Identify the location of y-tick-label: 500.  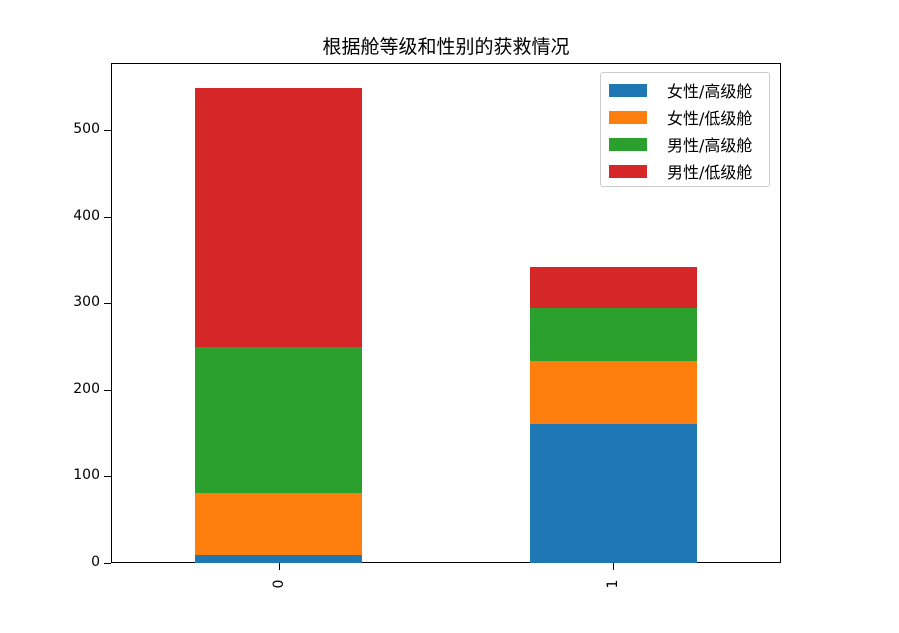
(86, 129).